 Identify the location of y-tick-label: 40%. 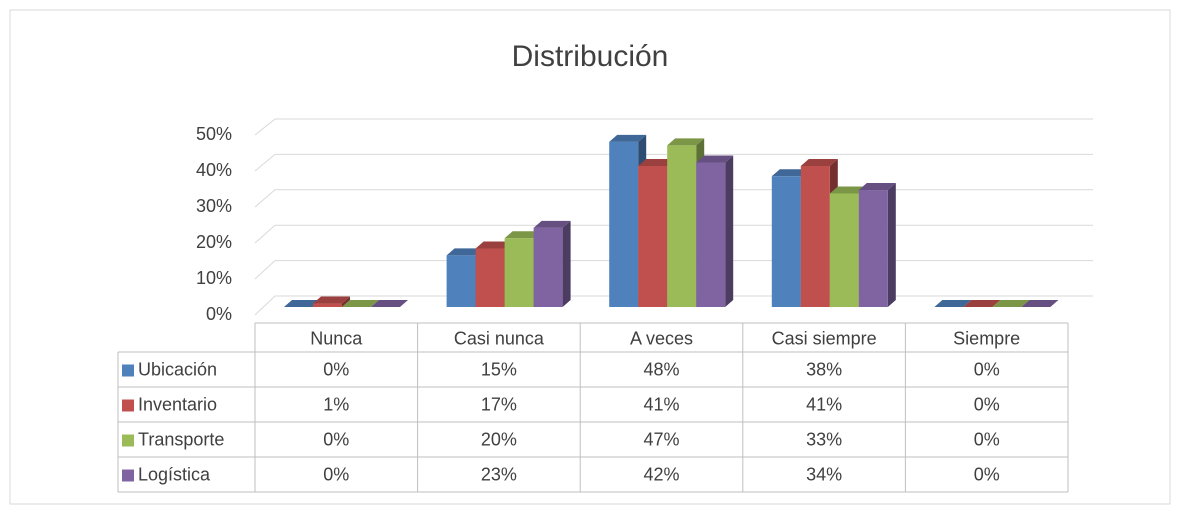
(214, 170).